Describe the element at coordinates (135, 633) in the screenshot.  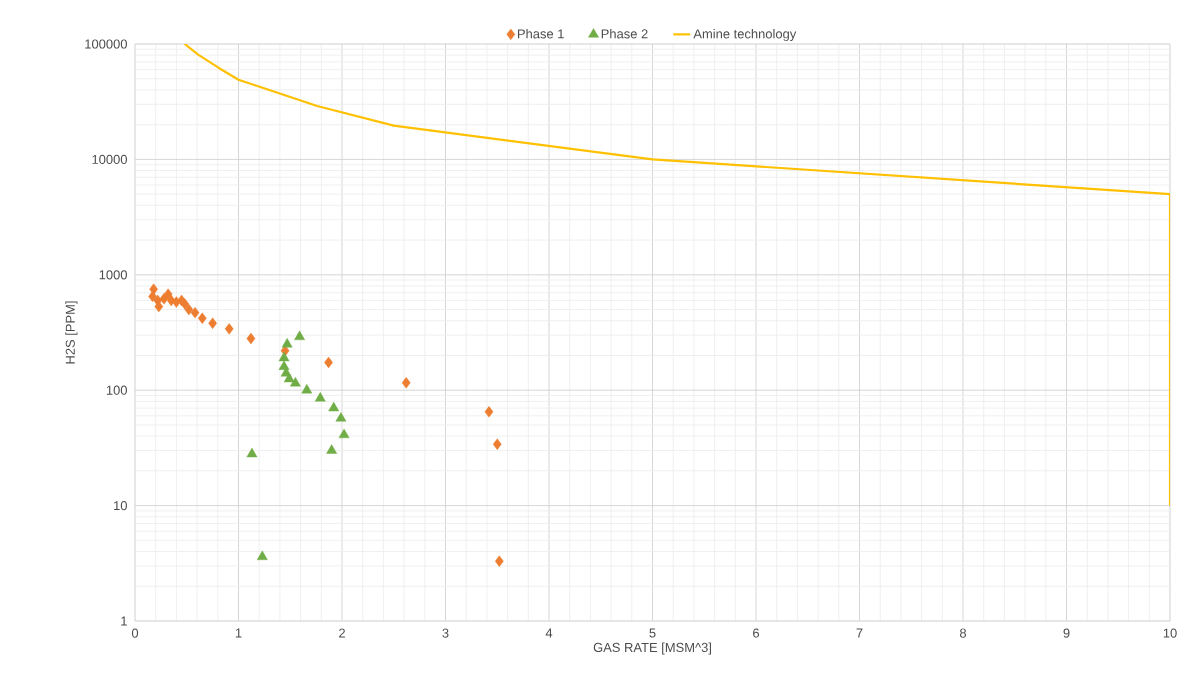
I see `x-tick-label: 0` at that location.